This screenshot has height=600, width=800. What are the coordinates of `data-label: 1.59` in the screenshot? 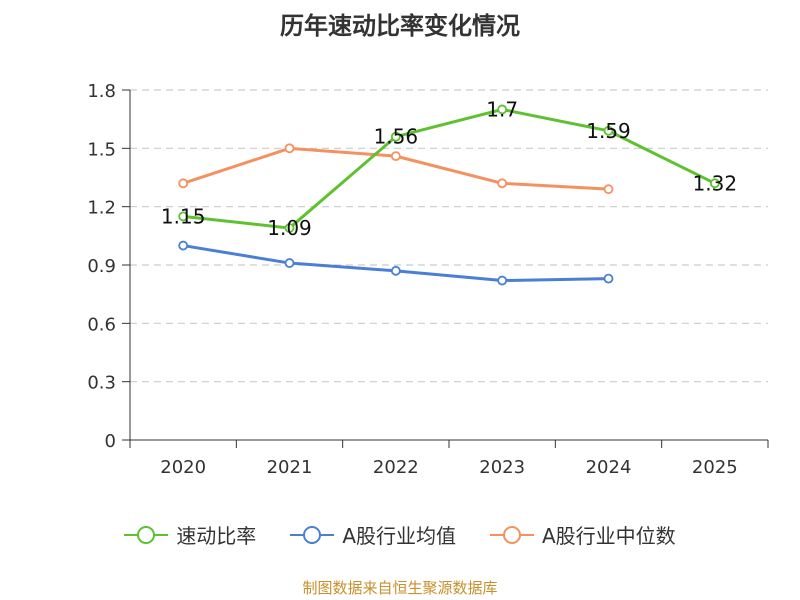 It's located at (608, 131).